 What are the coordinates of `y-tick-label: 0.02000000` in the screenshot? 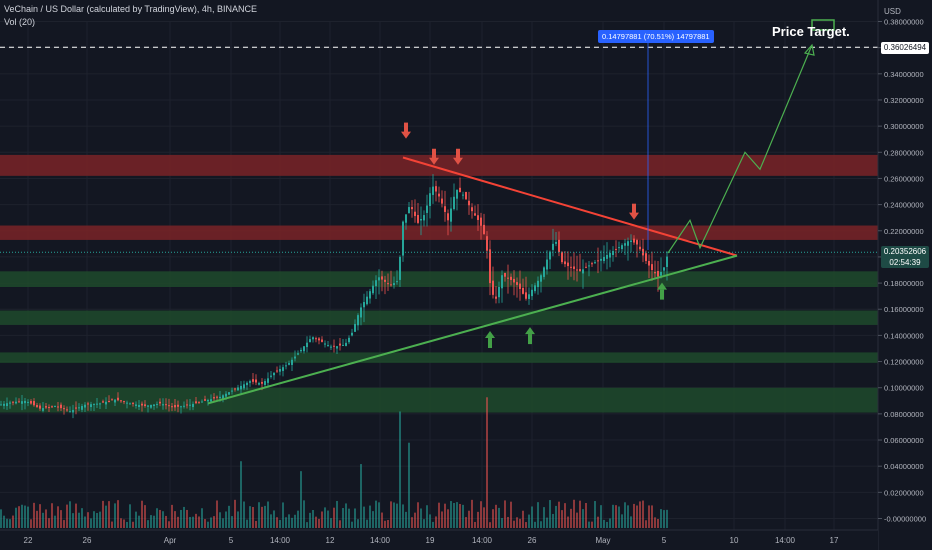 It's located at (904, 492).